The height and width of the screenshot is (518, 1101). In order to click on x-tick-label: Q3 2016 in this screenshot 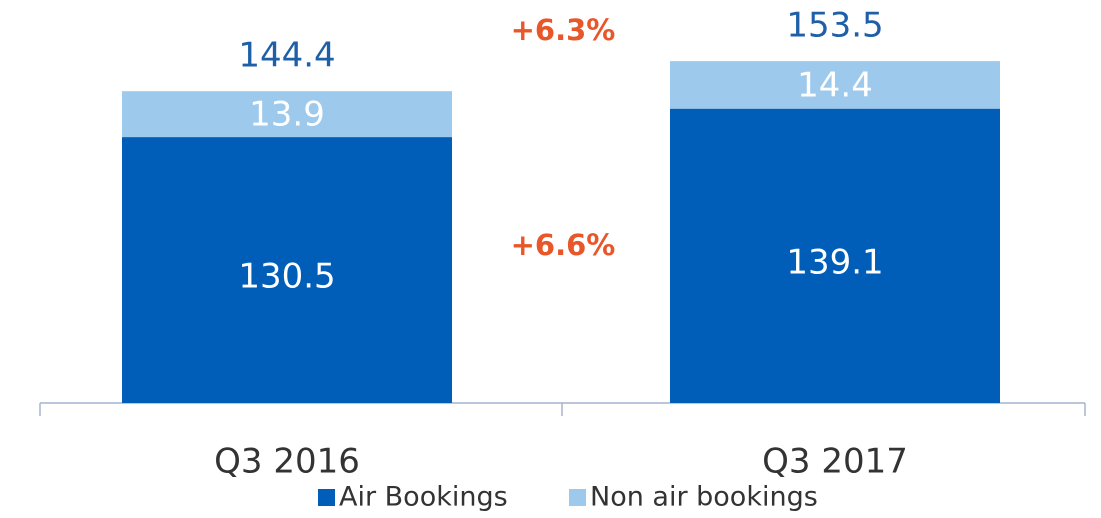, I will do `click(287, 462)`.